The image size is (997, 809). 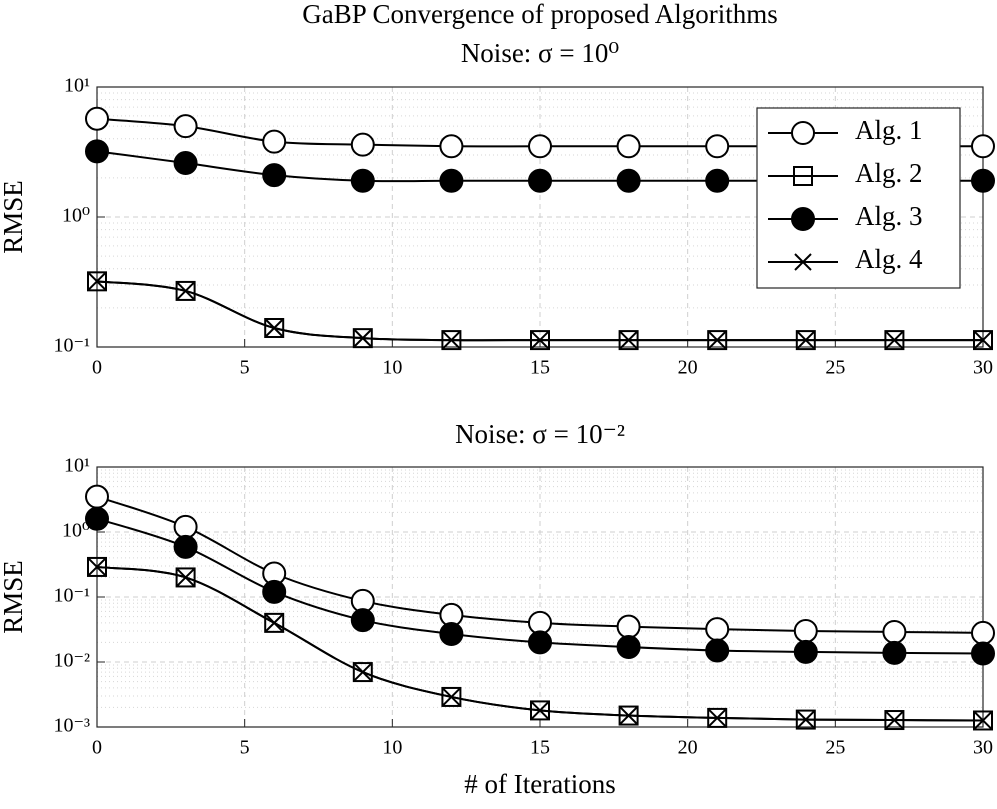 What do you see at coordinates (889, 216) in the screenshot?
I see `legend-label: Alg. 3` at bounding box center [889, 216].